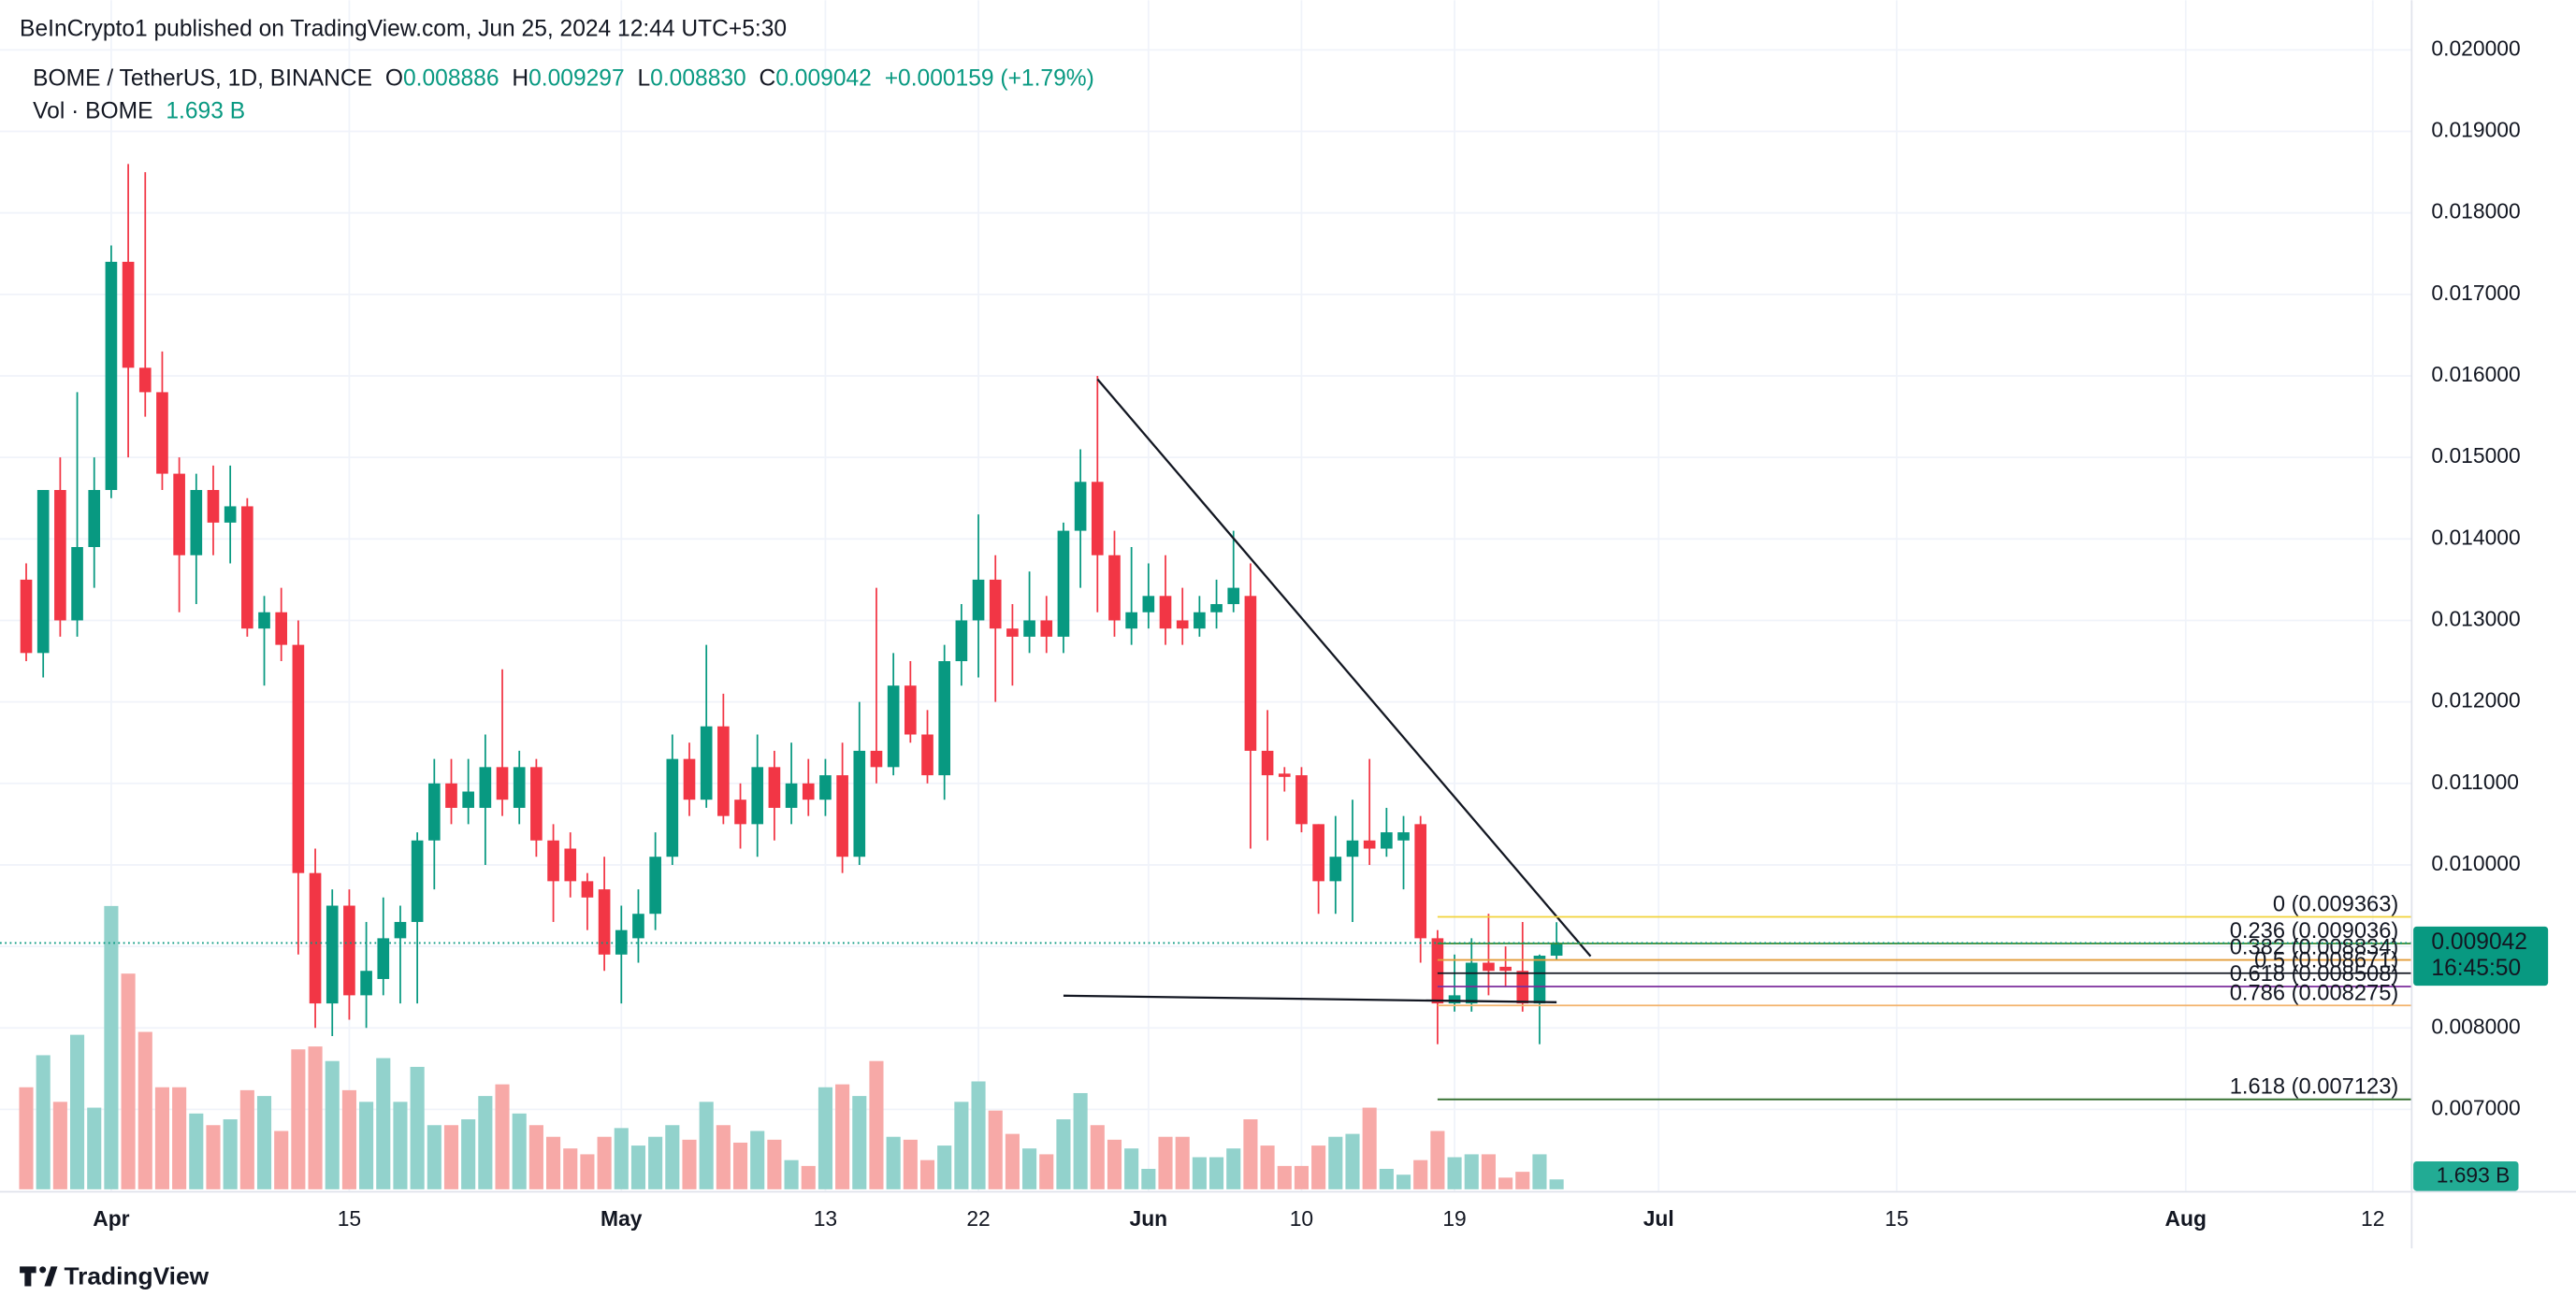 The width and height of the screenshot is (2576, 1311). What do you see at coordinates (791, 1047) in the screenshot?
I see `volume-pane` at bounding box center [791, 1047].